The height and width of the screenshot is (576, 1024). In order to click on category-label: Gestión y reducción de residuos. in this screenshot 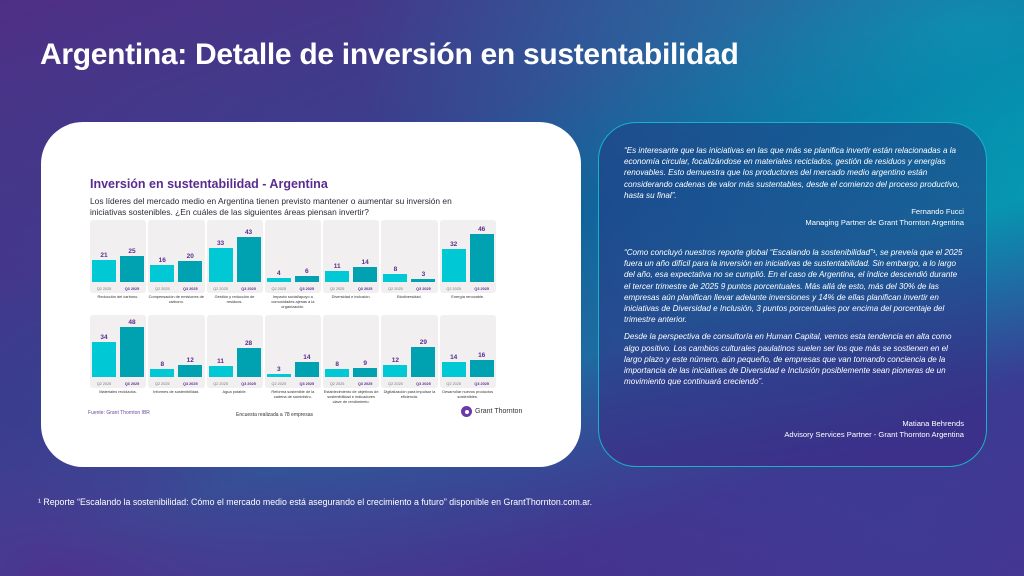, I will do `click(234, 299)`.